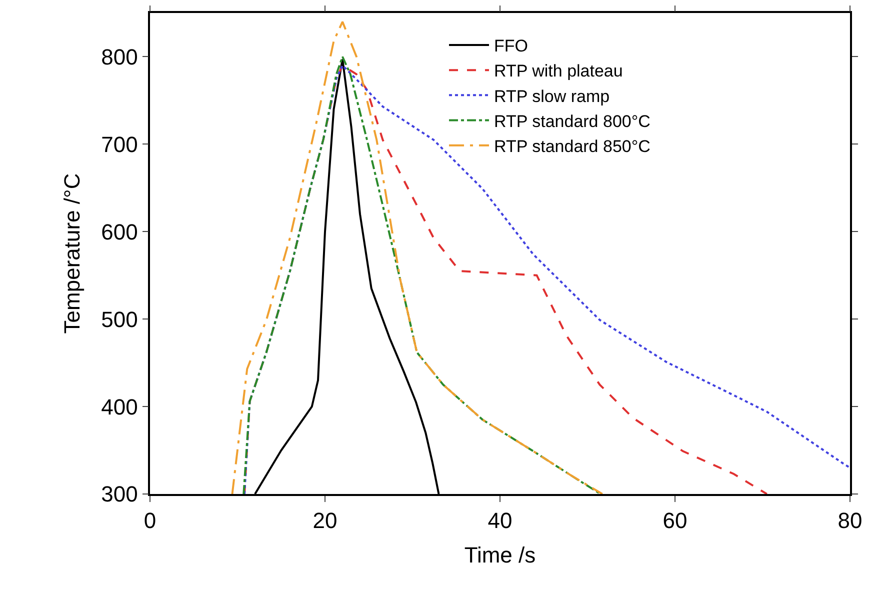  What do you see at coordinates (71, 253) in the screenshot?
I see `y-axis-title: Temperature /°C` at bounding box center [71, 253].